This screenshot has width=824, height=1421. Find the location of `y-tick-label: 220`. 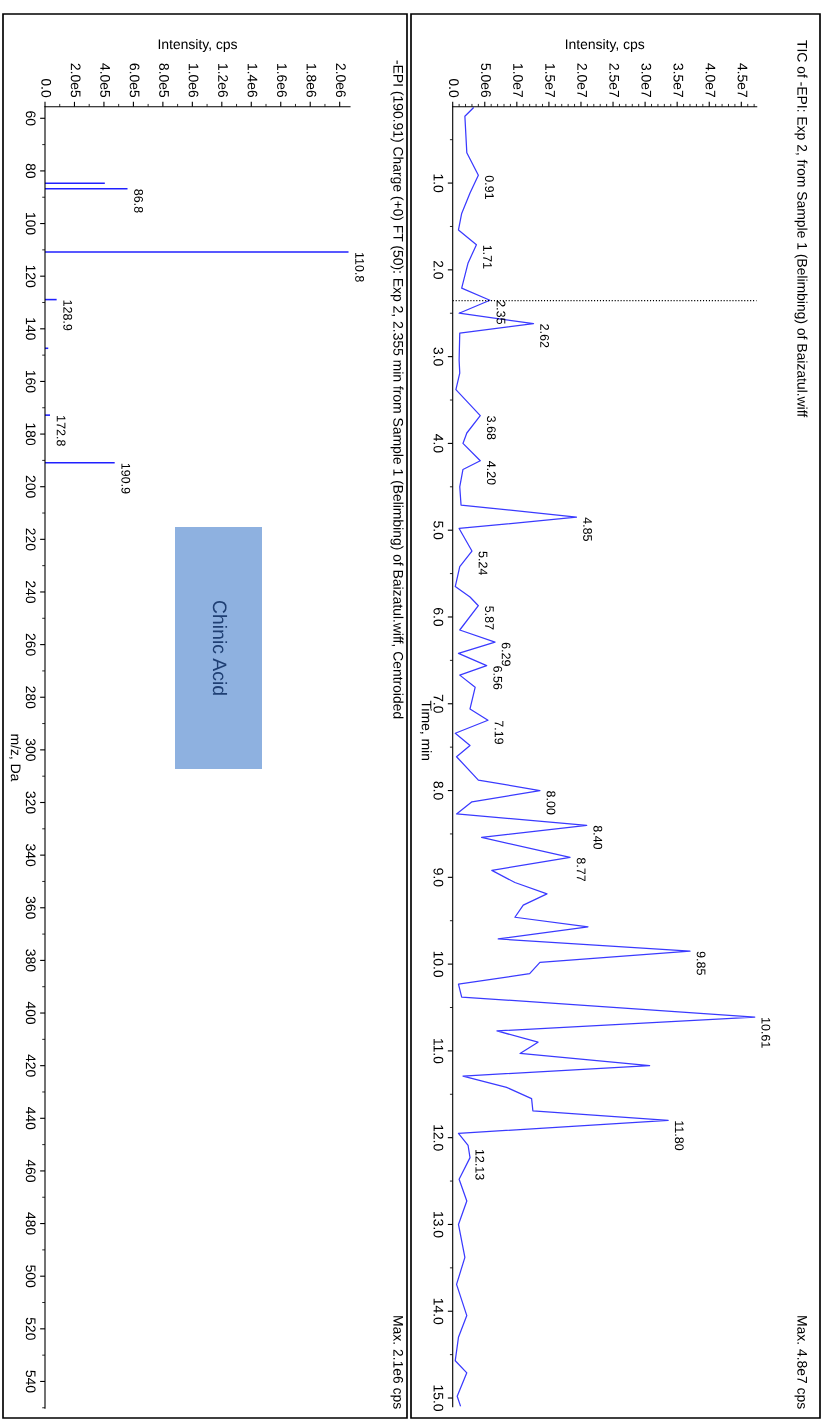

y-tick-label: 220 is located at coordinates (30, 539).